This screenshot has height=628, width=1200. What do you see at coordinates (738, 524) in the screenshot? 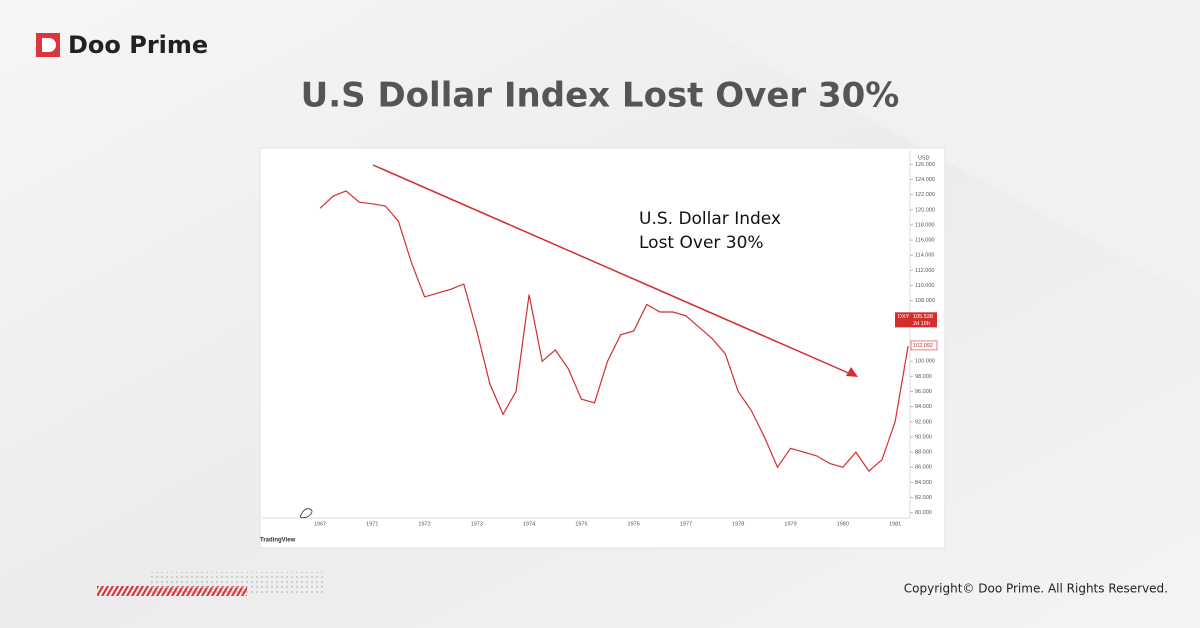
I see `x-tick-label: 1978` at bounding box center [738, 524].